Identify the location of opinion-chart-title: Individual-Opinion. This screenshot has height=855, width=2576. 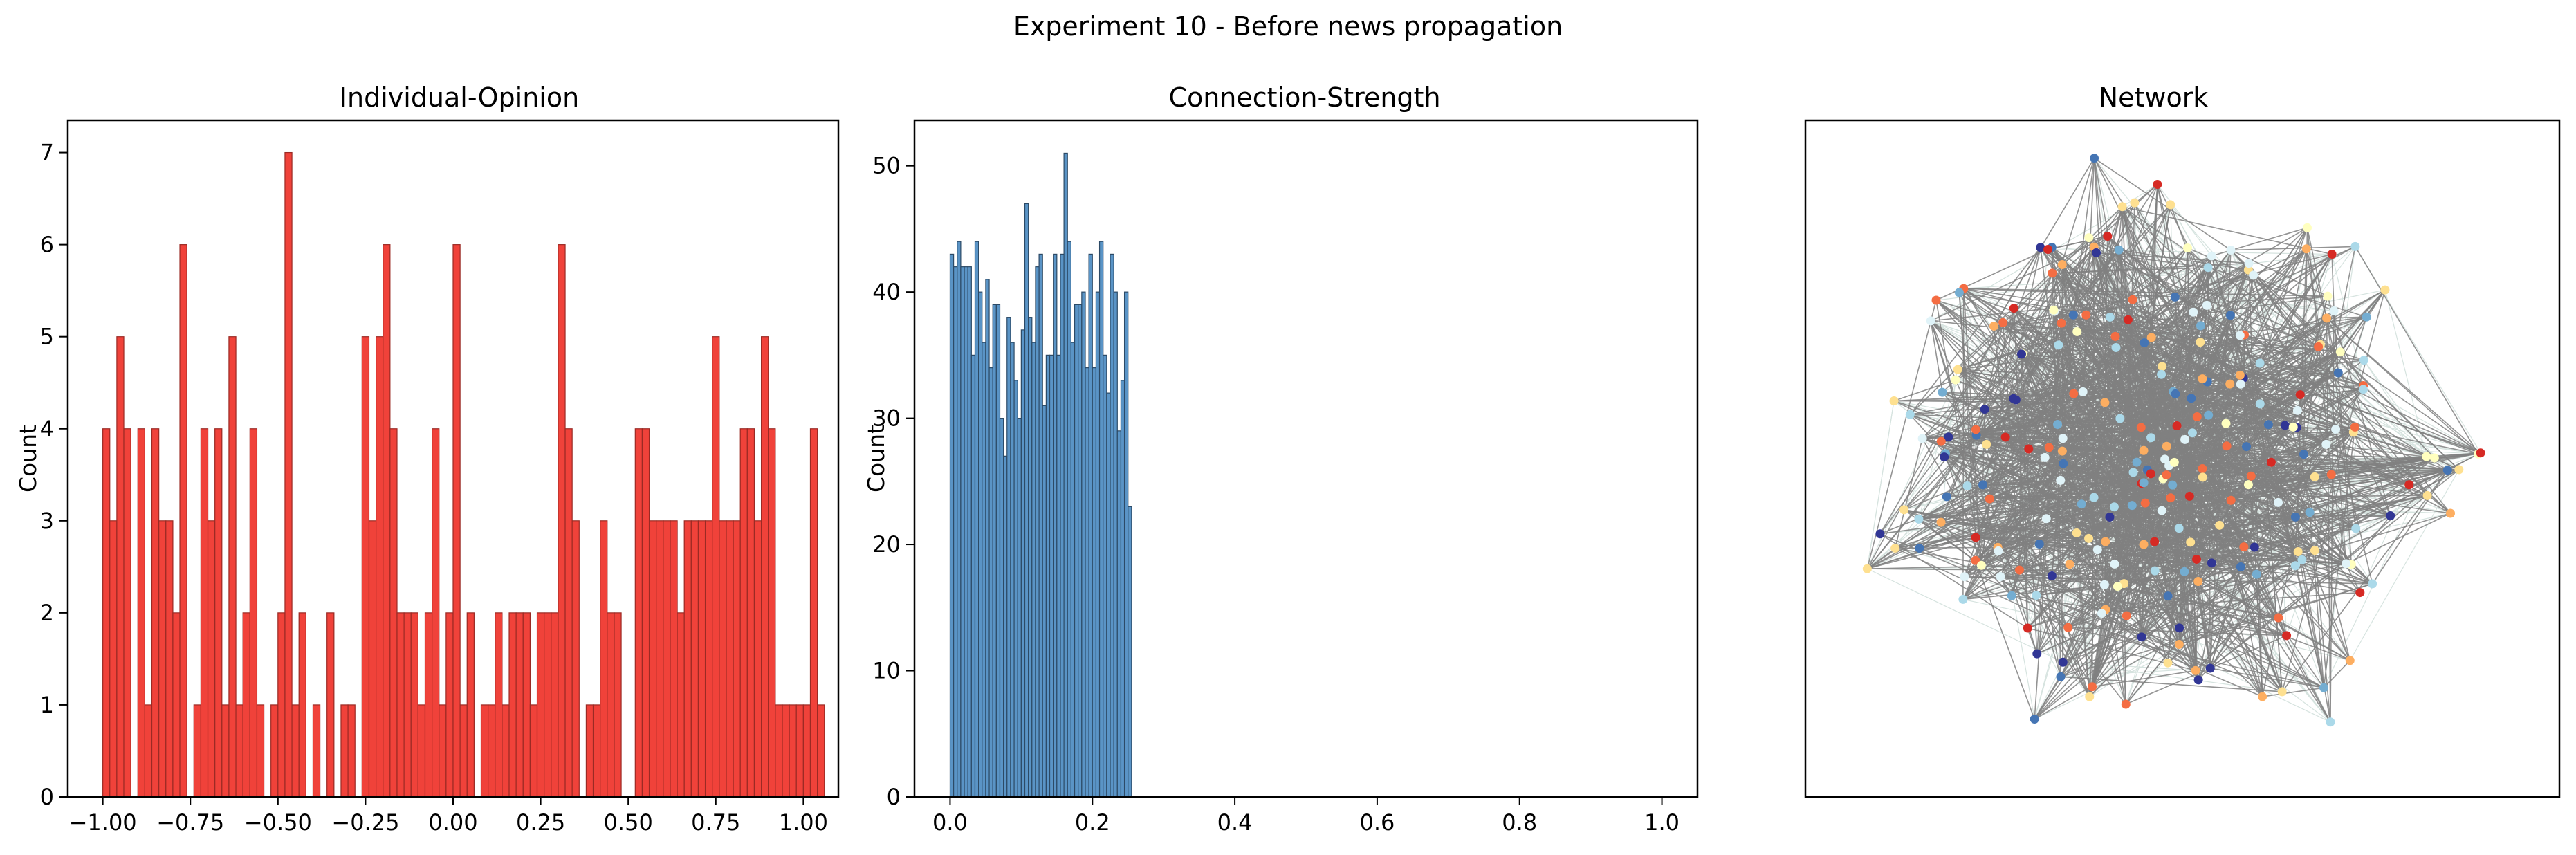
(459, 97).